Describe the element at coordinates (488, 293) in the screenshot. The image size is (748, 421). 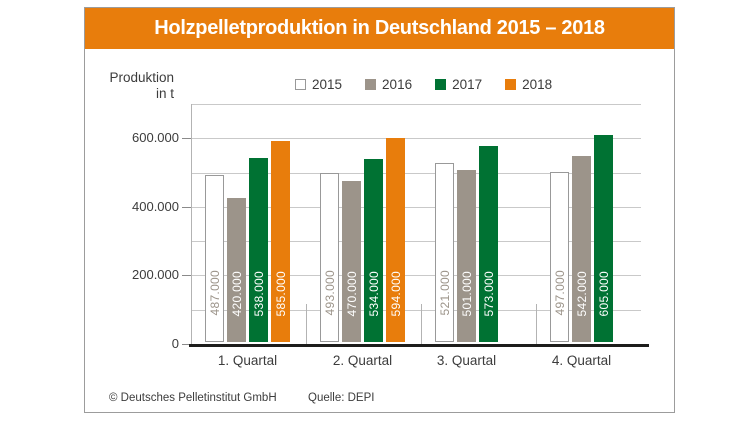
I see `bar-value-label: 573.000` at that location.